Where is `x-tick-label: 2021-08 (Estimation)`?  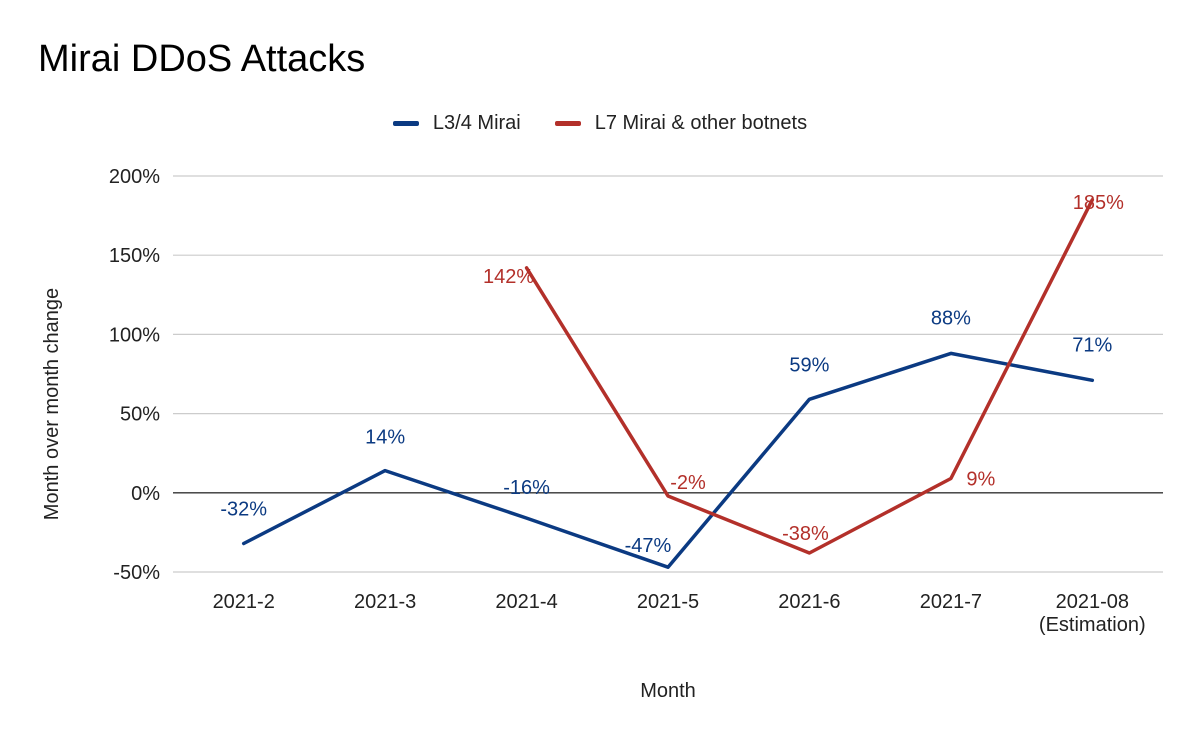 x-tick-label: 2021-08 (Estimation) is located at coordinates (1092, 613).